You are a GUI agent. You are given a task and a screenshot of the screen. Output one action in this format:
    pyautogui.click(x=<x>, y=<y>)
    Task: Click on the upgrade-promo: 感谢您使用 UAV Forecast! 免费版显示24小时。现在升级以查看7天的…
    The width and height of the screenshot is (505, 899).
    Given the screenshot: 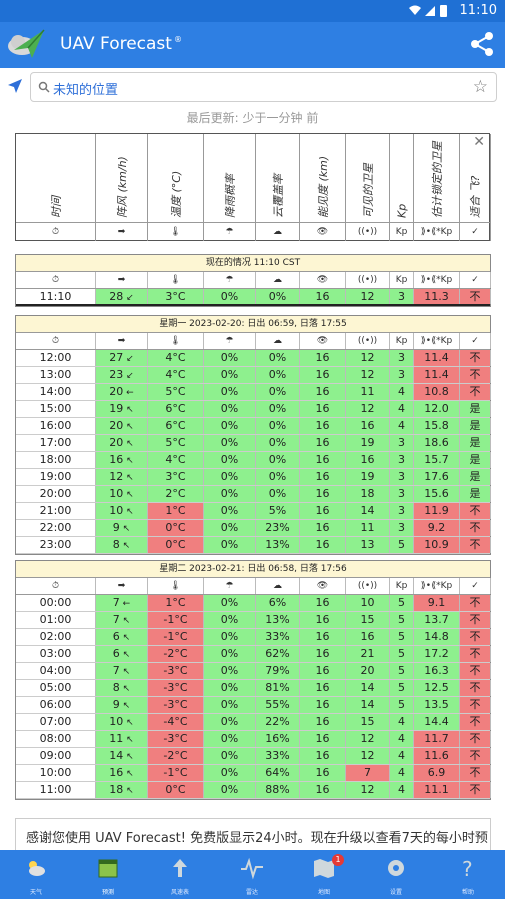 What is the action you would take?
    pyautogui.click(x=253, y=834)
    